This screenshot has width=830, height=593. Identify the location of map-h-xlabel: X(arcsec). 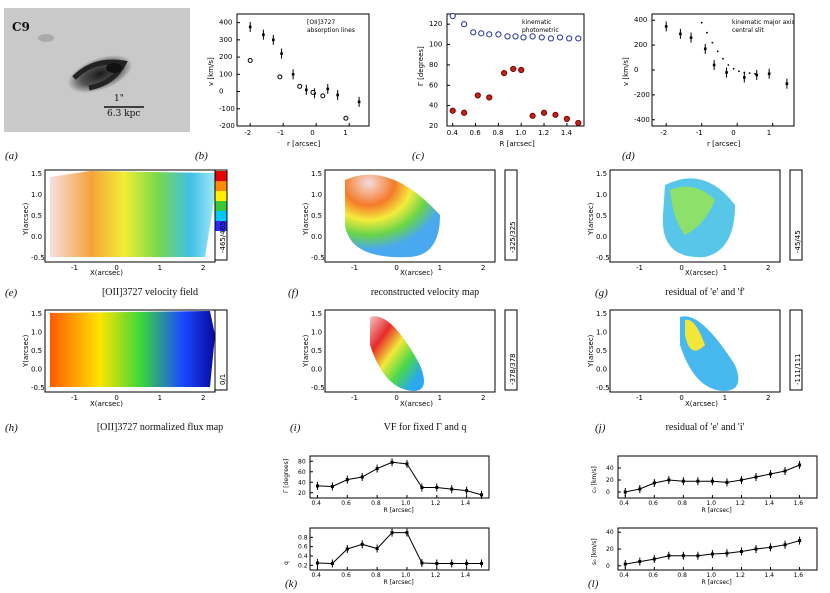
(106, 404).